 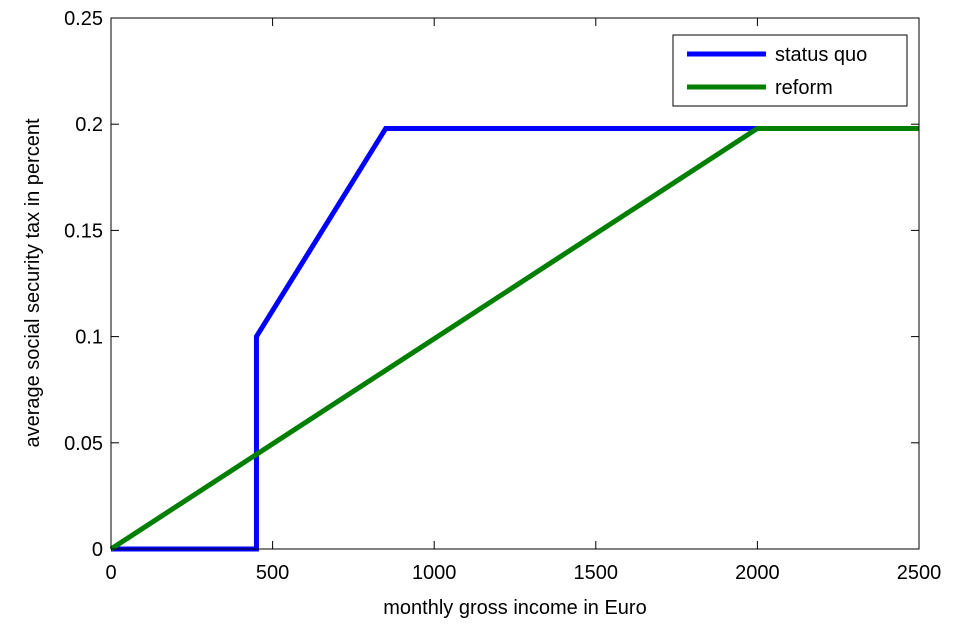 I want to click on x-axis-label: monthly gross income in Euro, so click(x=514, y=608).